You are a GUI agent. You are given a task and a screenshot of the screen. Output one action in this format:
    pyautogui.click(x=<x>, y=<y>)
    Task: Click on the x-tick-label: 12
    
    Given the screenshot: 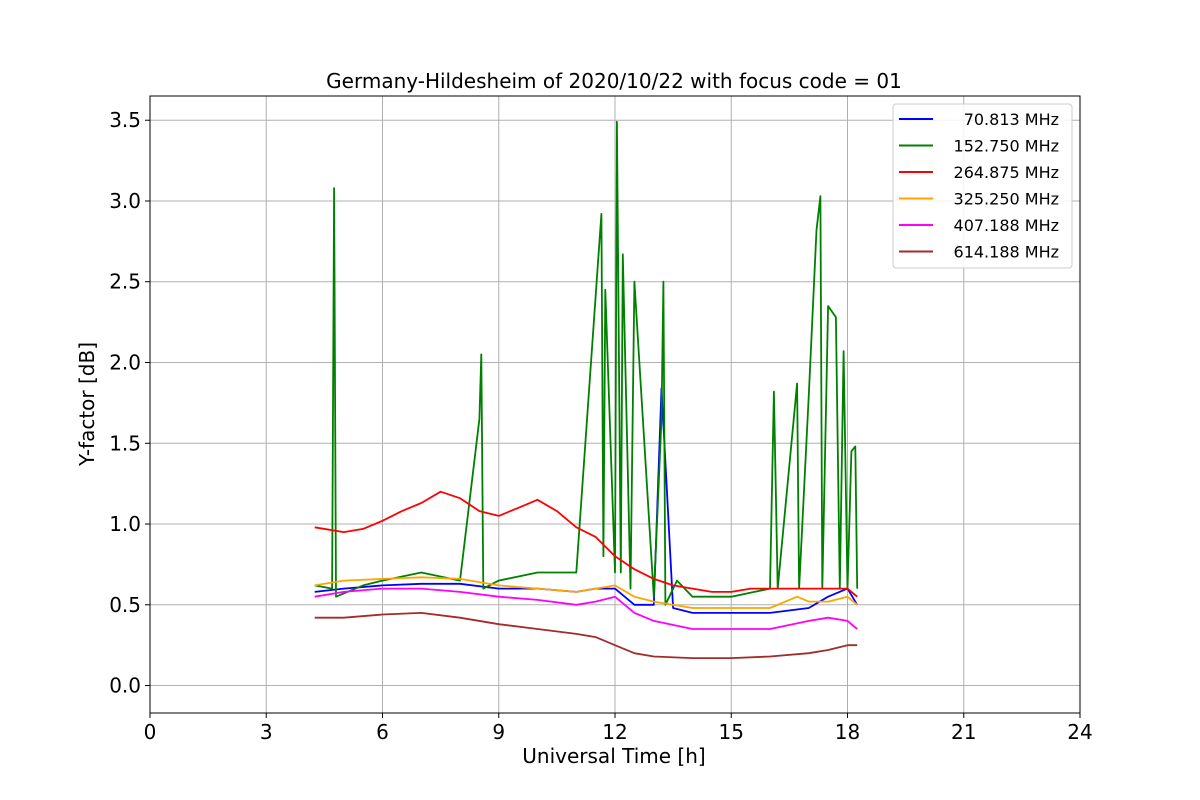 What is the action you would take?
    pyautogui.click(x=614, y=732)
    